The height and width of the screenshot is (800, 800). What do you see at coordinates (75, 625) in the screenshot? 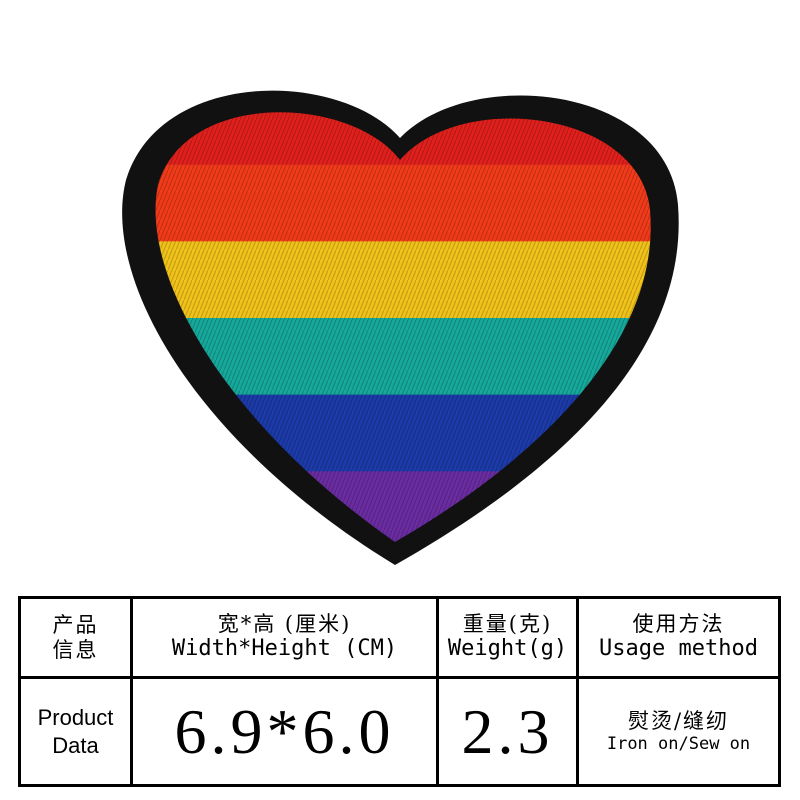
I see `product-info-cn-line1: 产品` at bounding box center [75, 625].